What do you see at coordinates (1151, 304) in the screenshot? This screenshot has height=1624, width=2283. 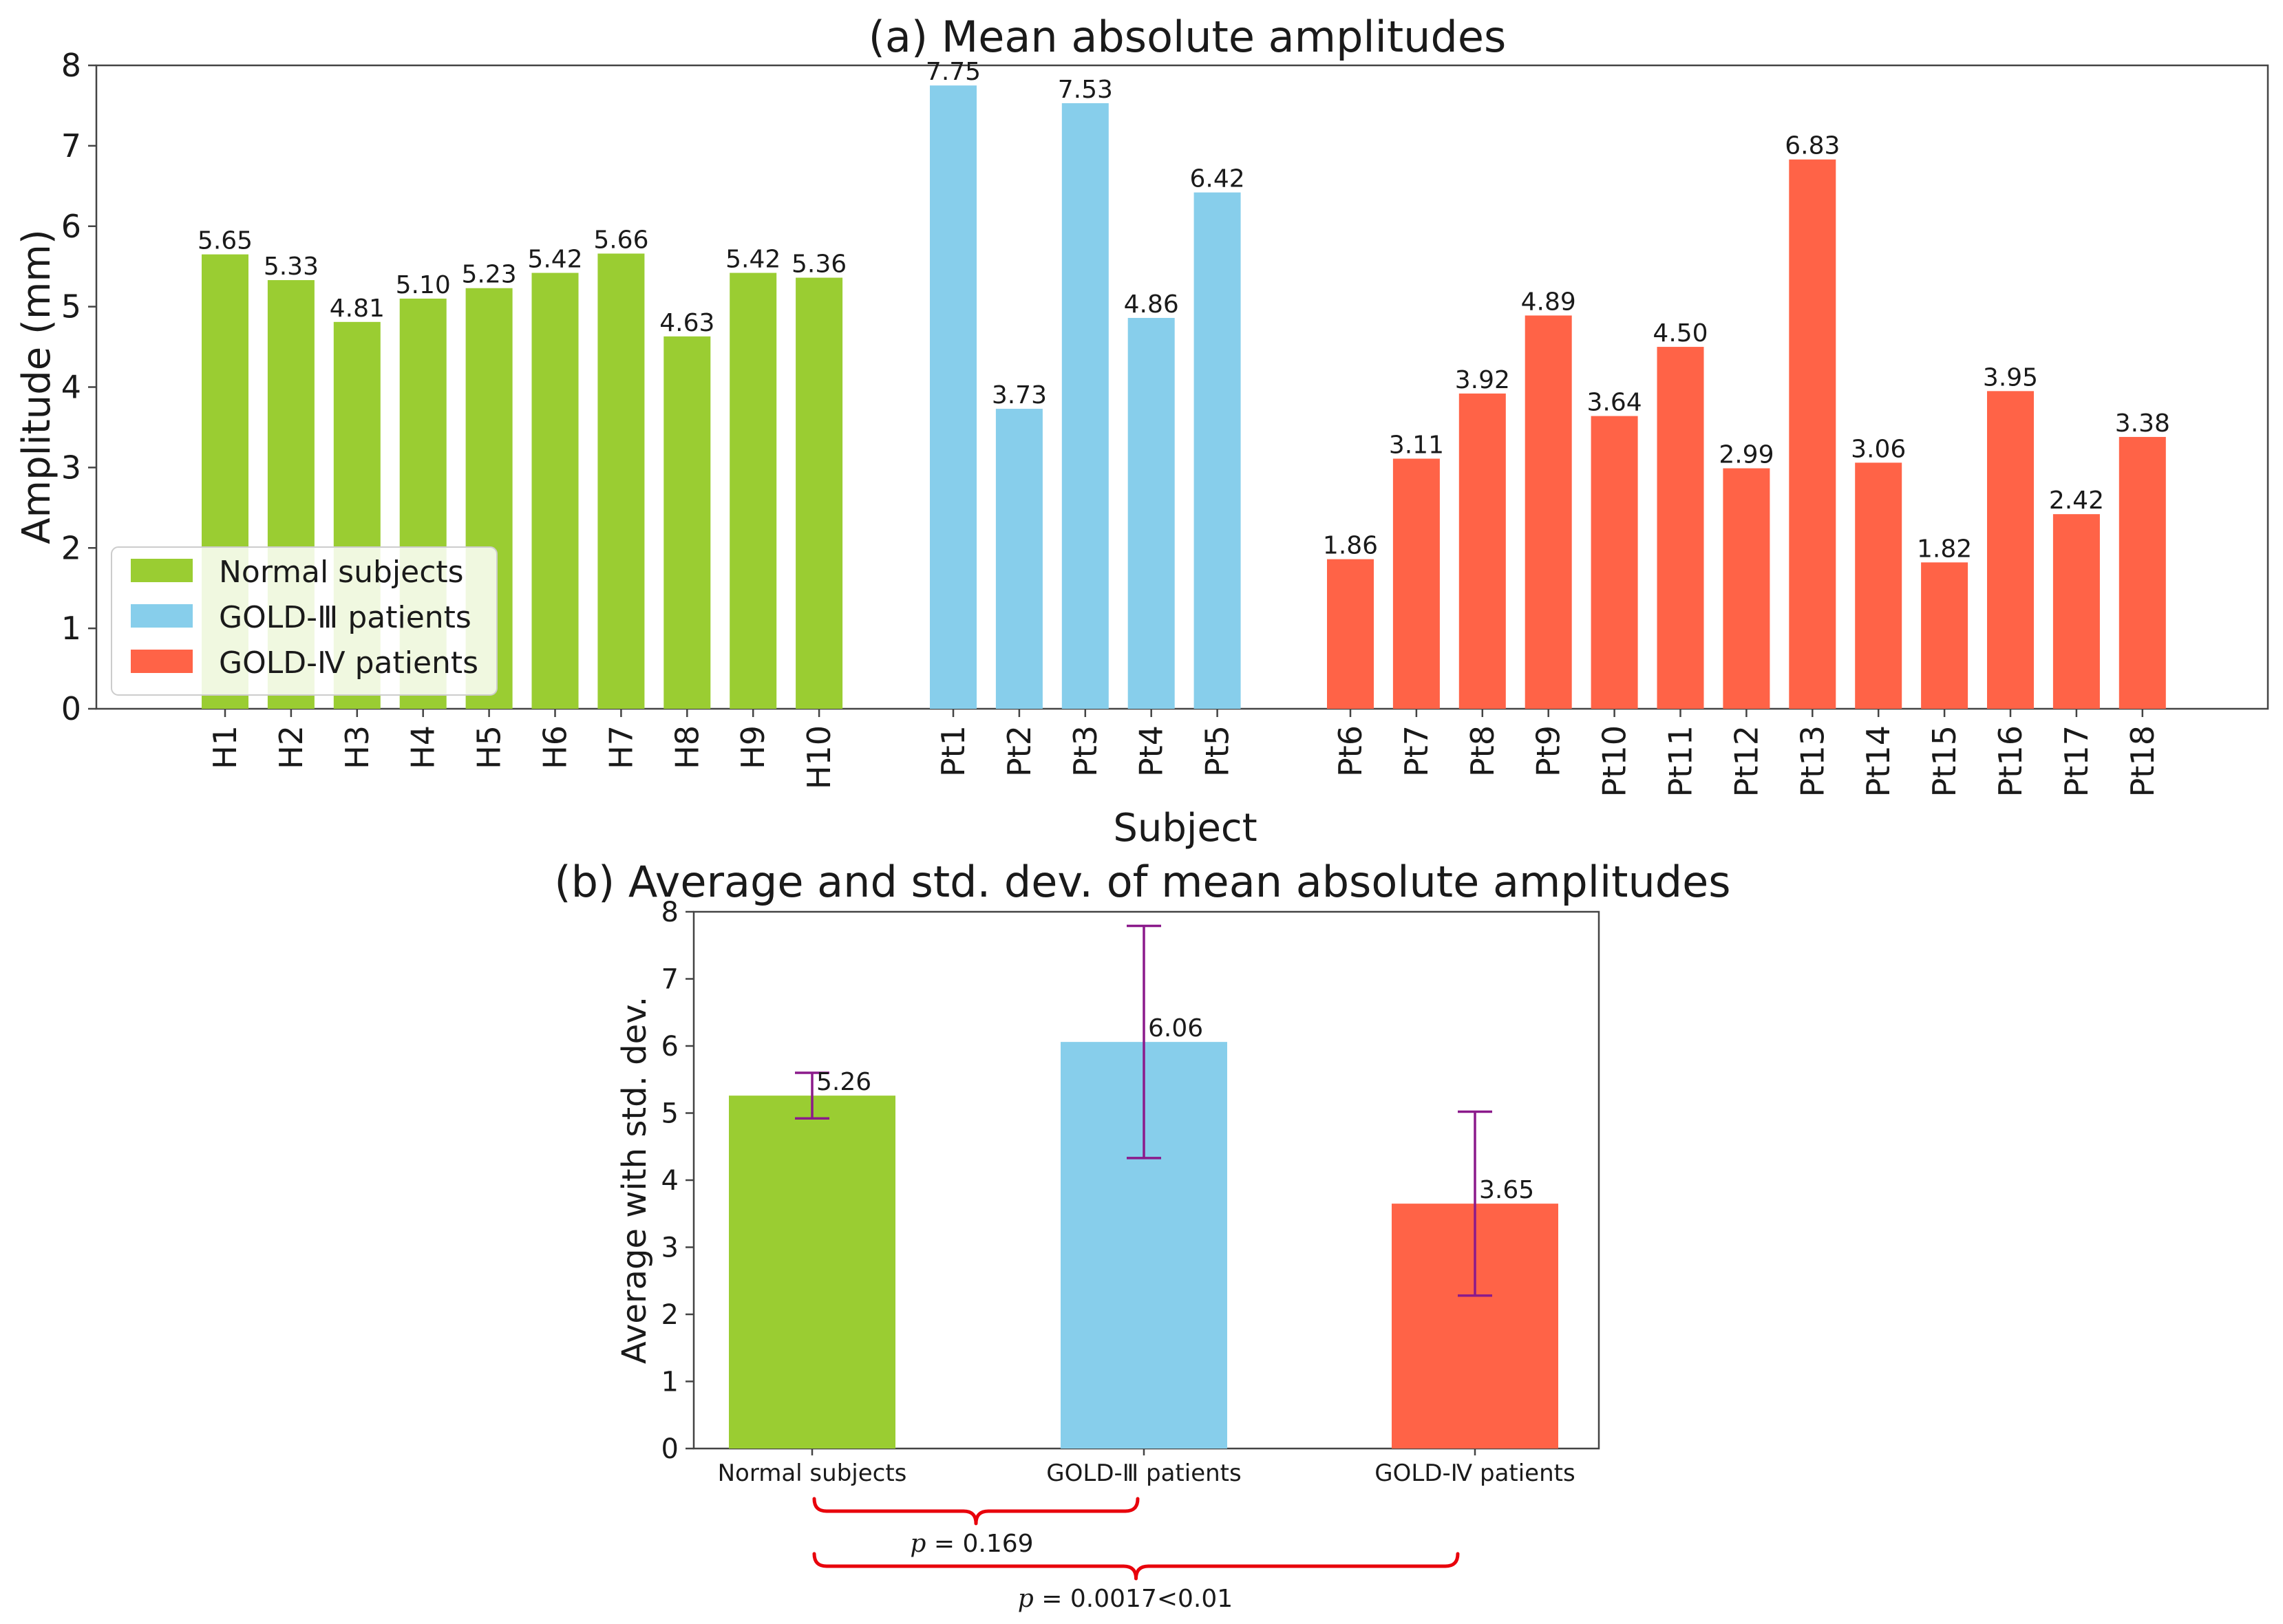 I see `data-label-pt4: 4.86` at bounding box center [1151, 304].